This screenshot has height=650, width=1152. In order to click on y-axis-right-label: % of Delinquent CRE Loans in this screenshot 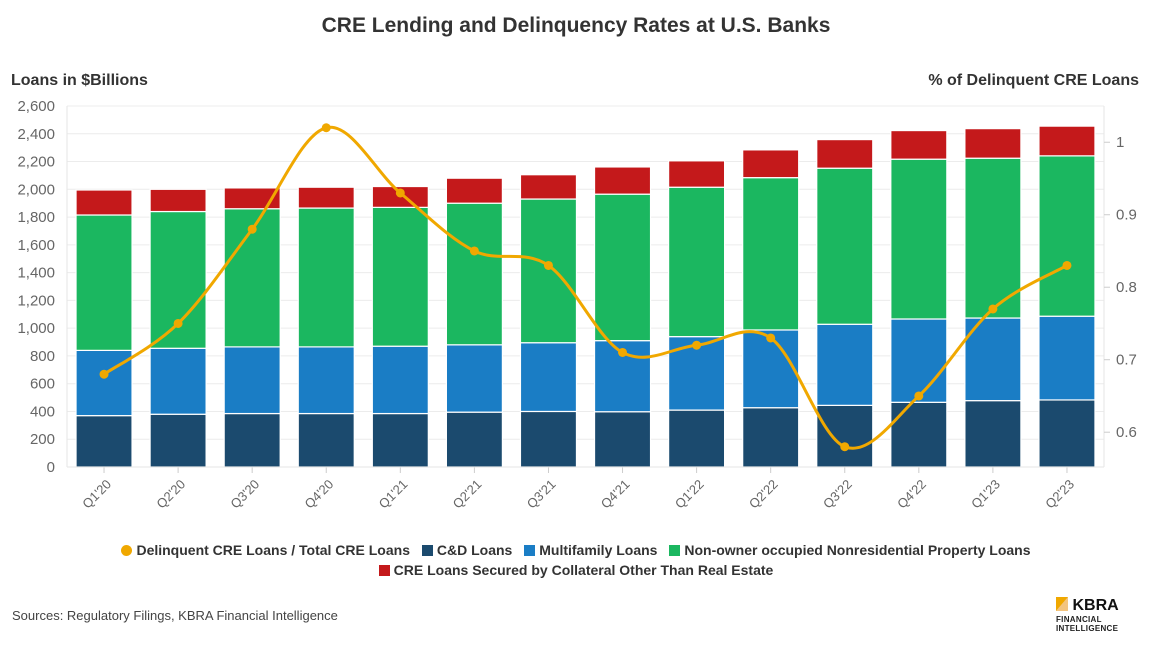, I will do `click(1033, 80)`.